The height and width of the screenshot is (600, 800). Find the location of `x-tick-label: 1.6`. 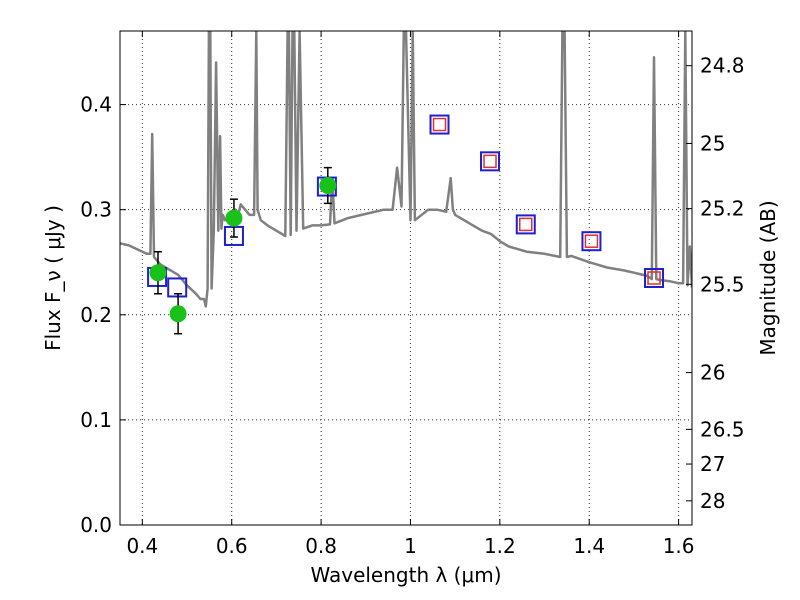

x-tick-label: 1.6 is located at coordinates (679, 546).